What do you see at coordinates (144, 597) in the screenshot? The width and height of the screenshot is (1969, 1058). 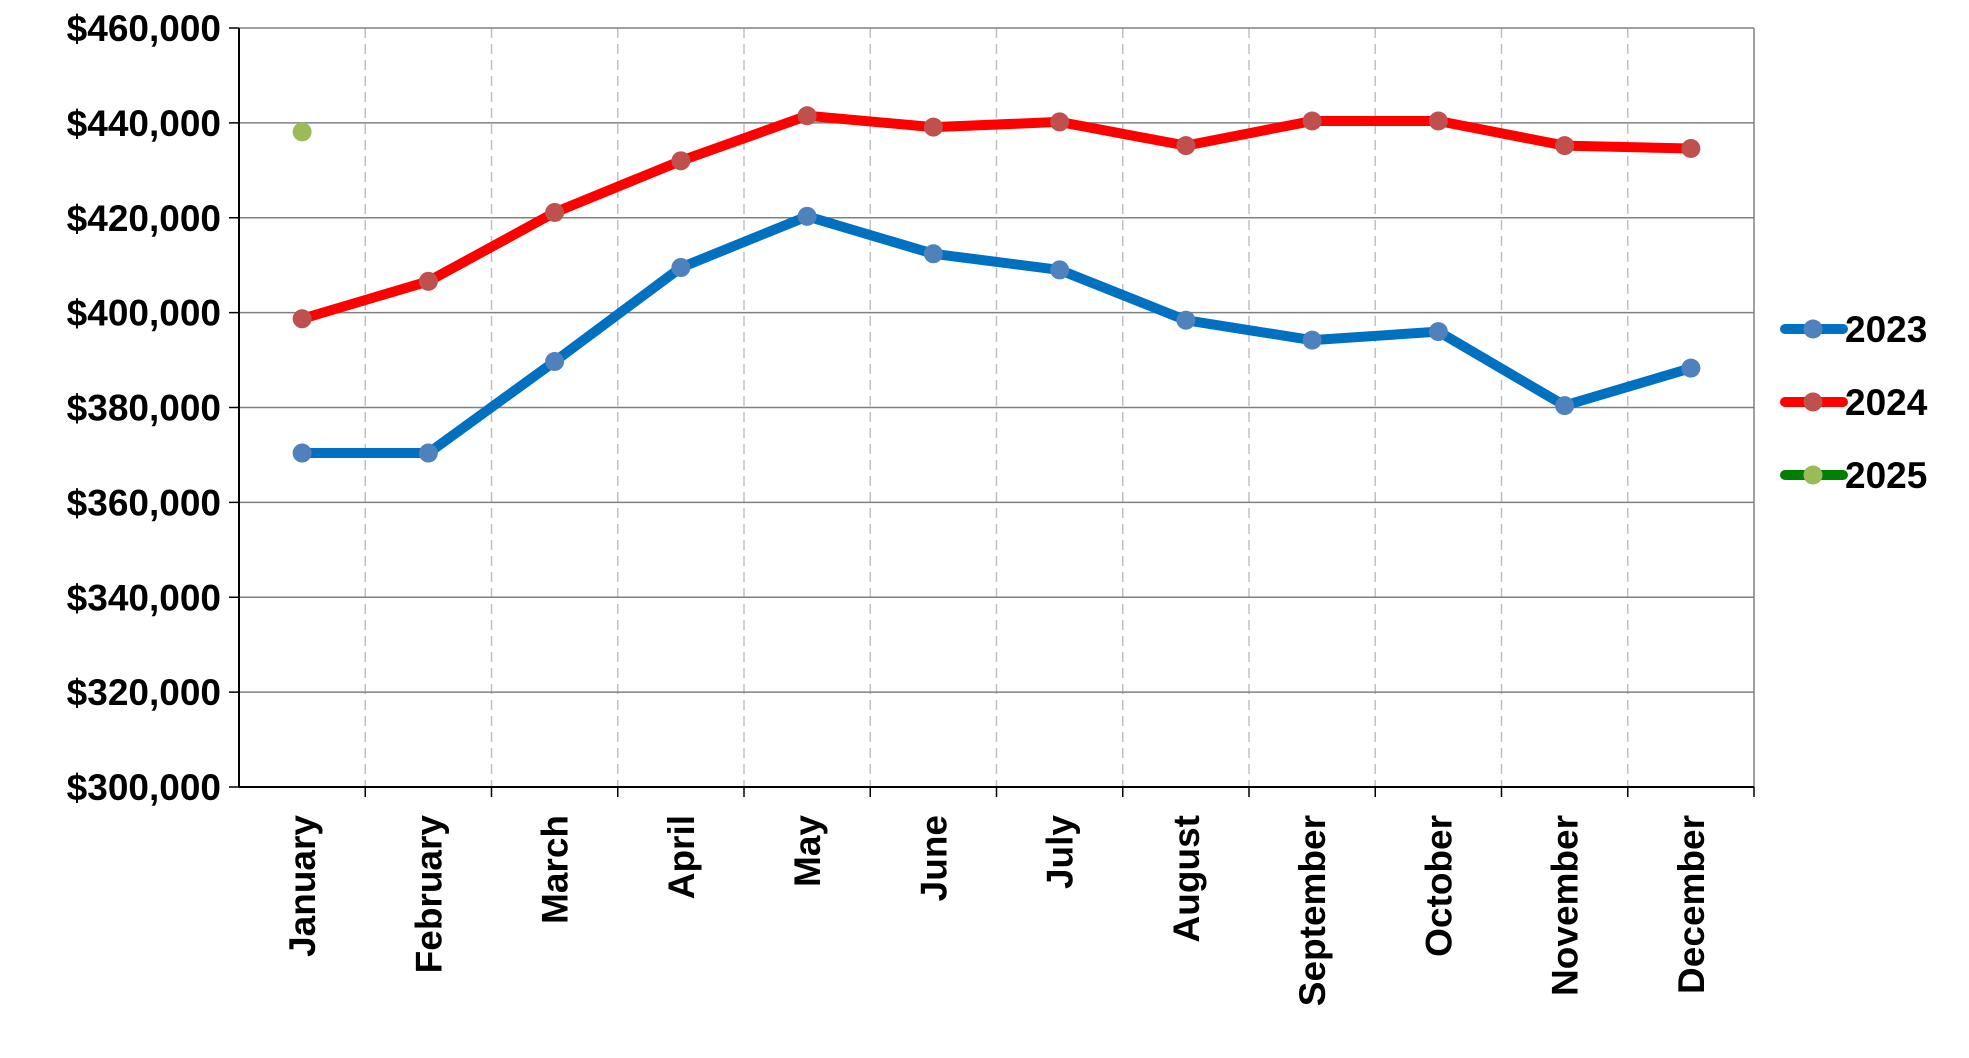 I see `y-tick-label: $340,000` at bounding box center [144, 597].